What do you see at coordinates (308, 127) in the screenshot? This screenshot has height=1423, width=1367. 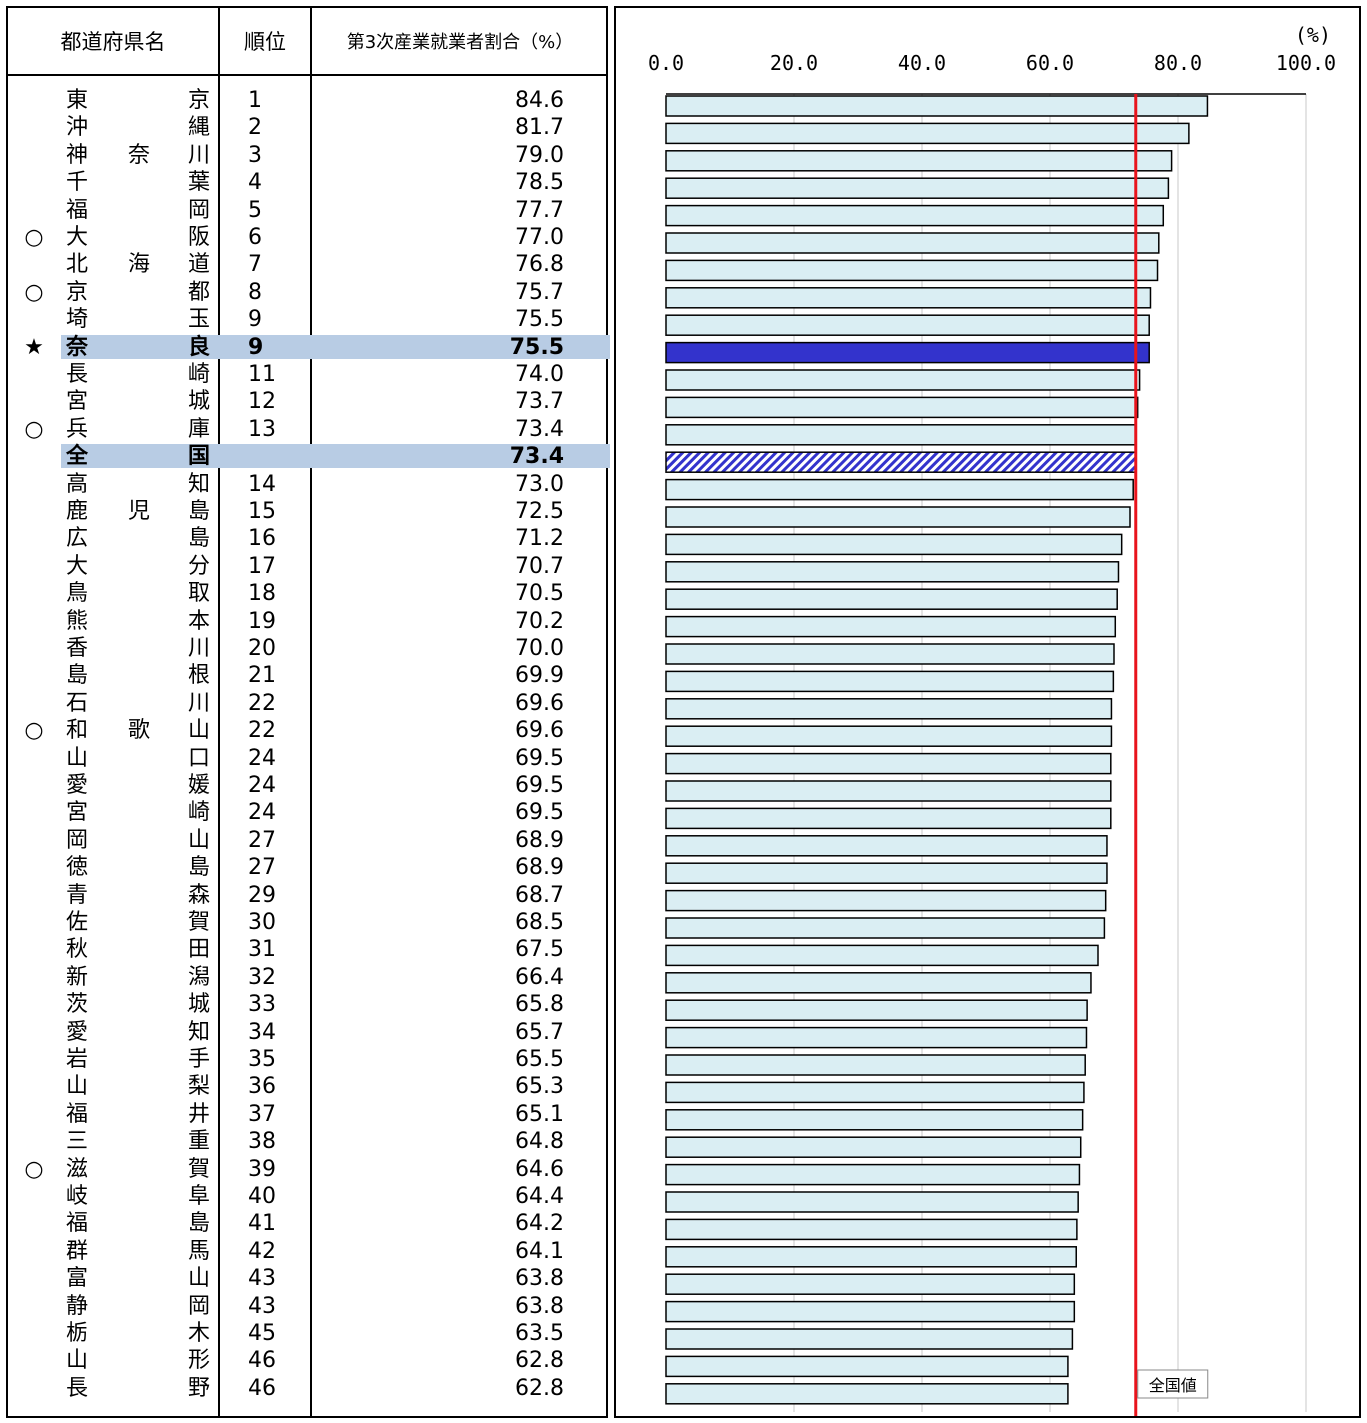 I see `table-row: 沖 縄 2 81.7` at bounding box center [308, 127].